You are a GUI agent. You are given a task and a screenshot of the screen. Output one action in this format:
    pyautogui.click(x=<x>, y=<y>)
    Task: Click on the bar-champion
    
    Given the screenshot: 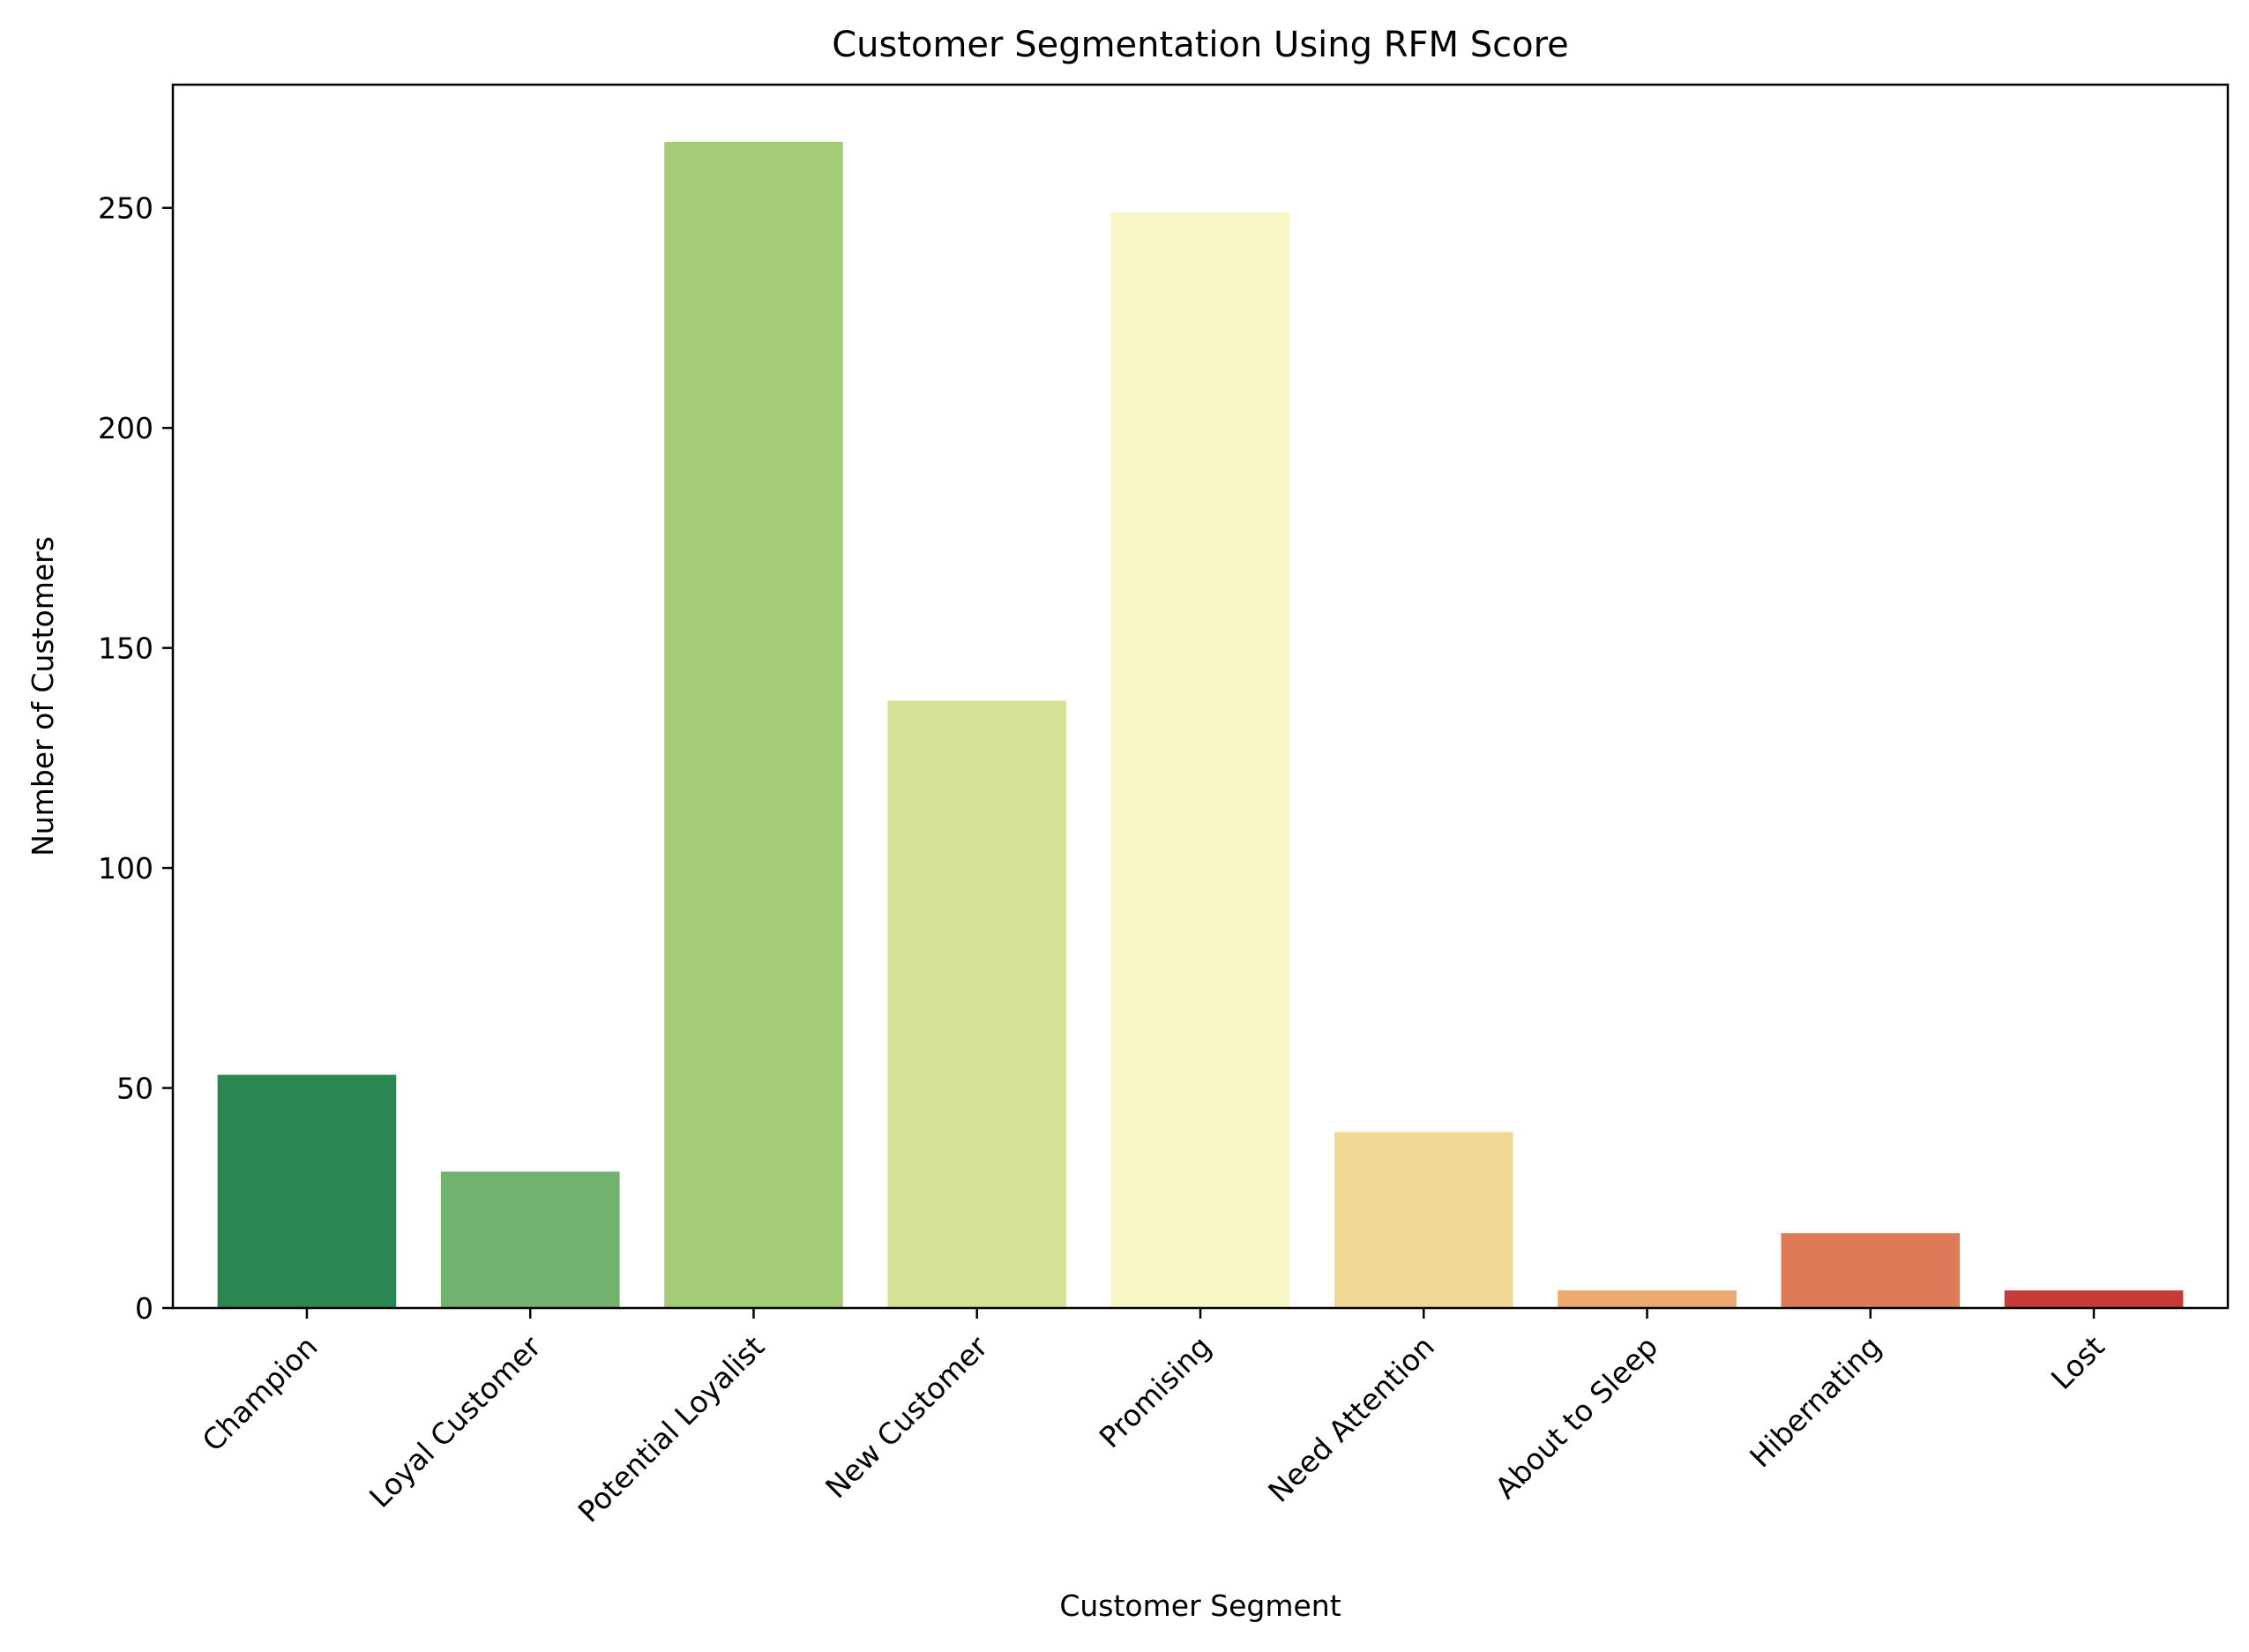 What is the action you would take?
    pyautogui.click(x=307, y=1191)
    